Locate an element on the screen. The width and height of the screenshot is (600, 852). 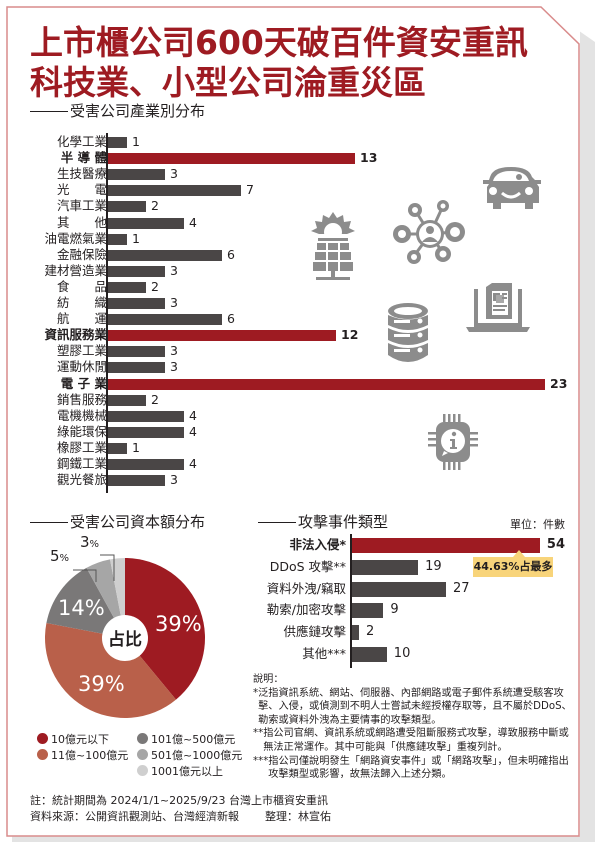
attack-value: 2 is located at coordinates (370, 632).